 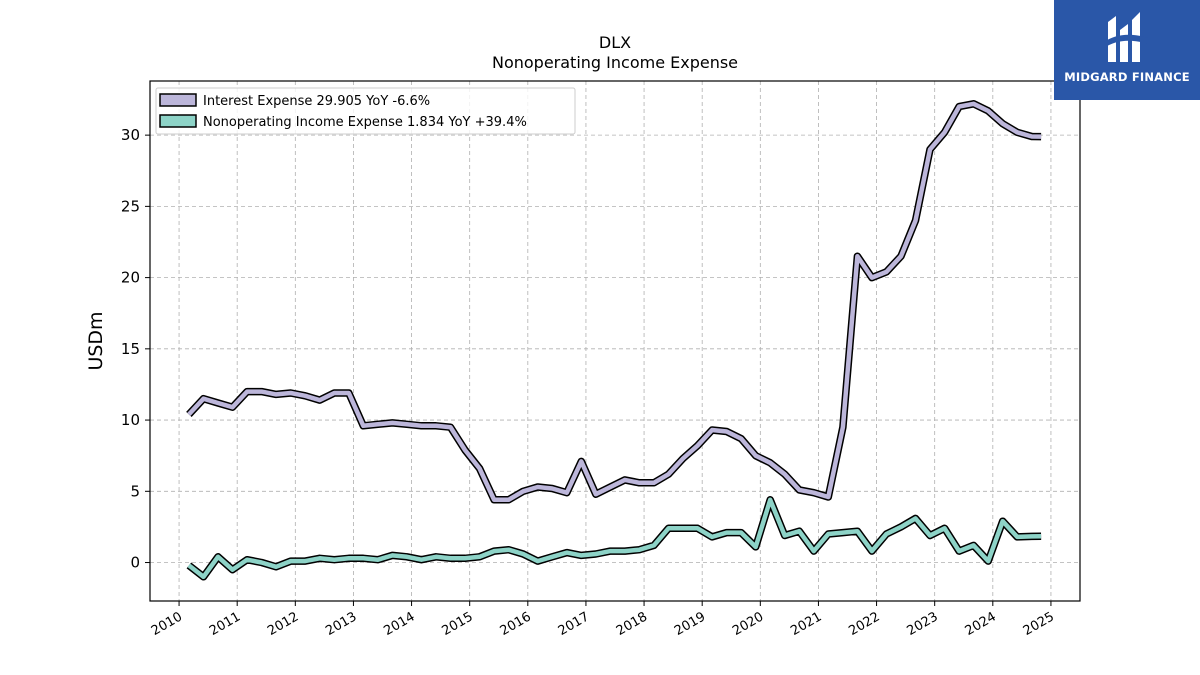 What do you see at coordinates (341, 624) in the screenshot?
I see `x-tick-label: 2013` at bounding box center [341, 624].